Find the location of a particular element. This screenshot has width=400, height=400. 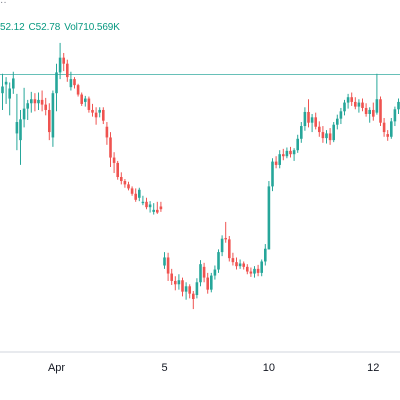

legend-volume-label: Vol is located at coordinates (71, 27).